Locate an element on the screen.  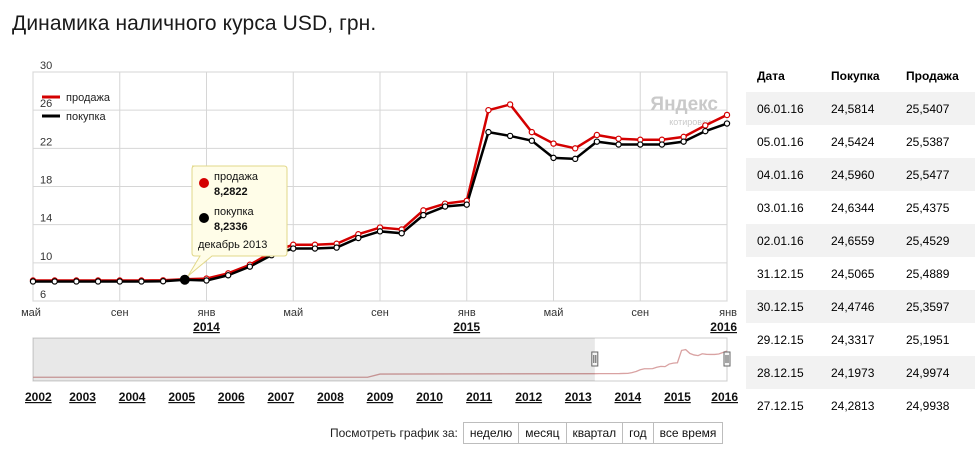
navigator-year-label: 2007 is located at coordinates (281, 397).